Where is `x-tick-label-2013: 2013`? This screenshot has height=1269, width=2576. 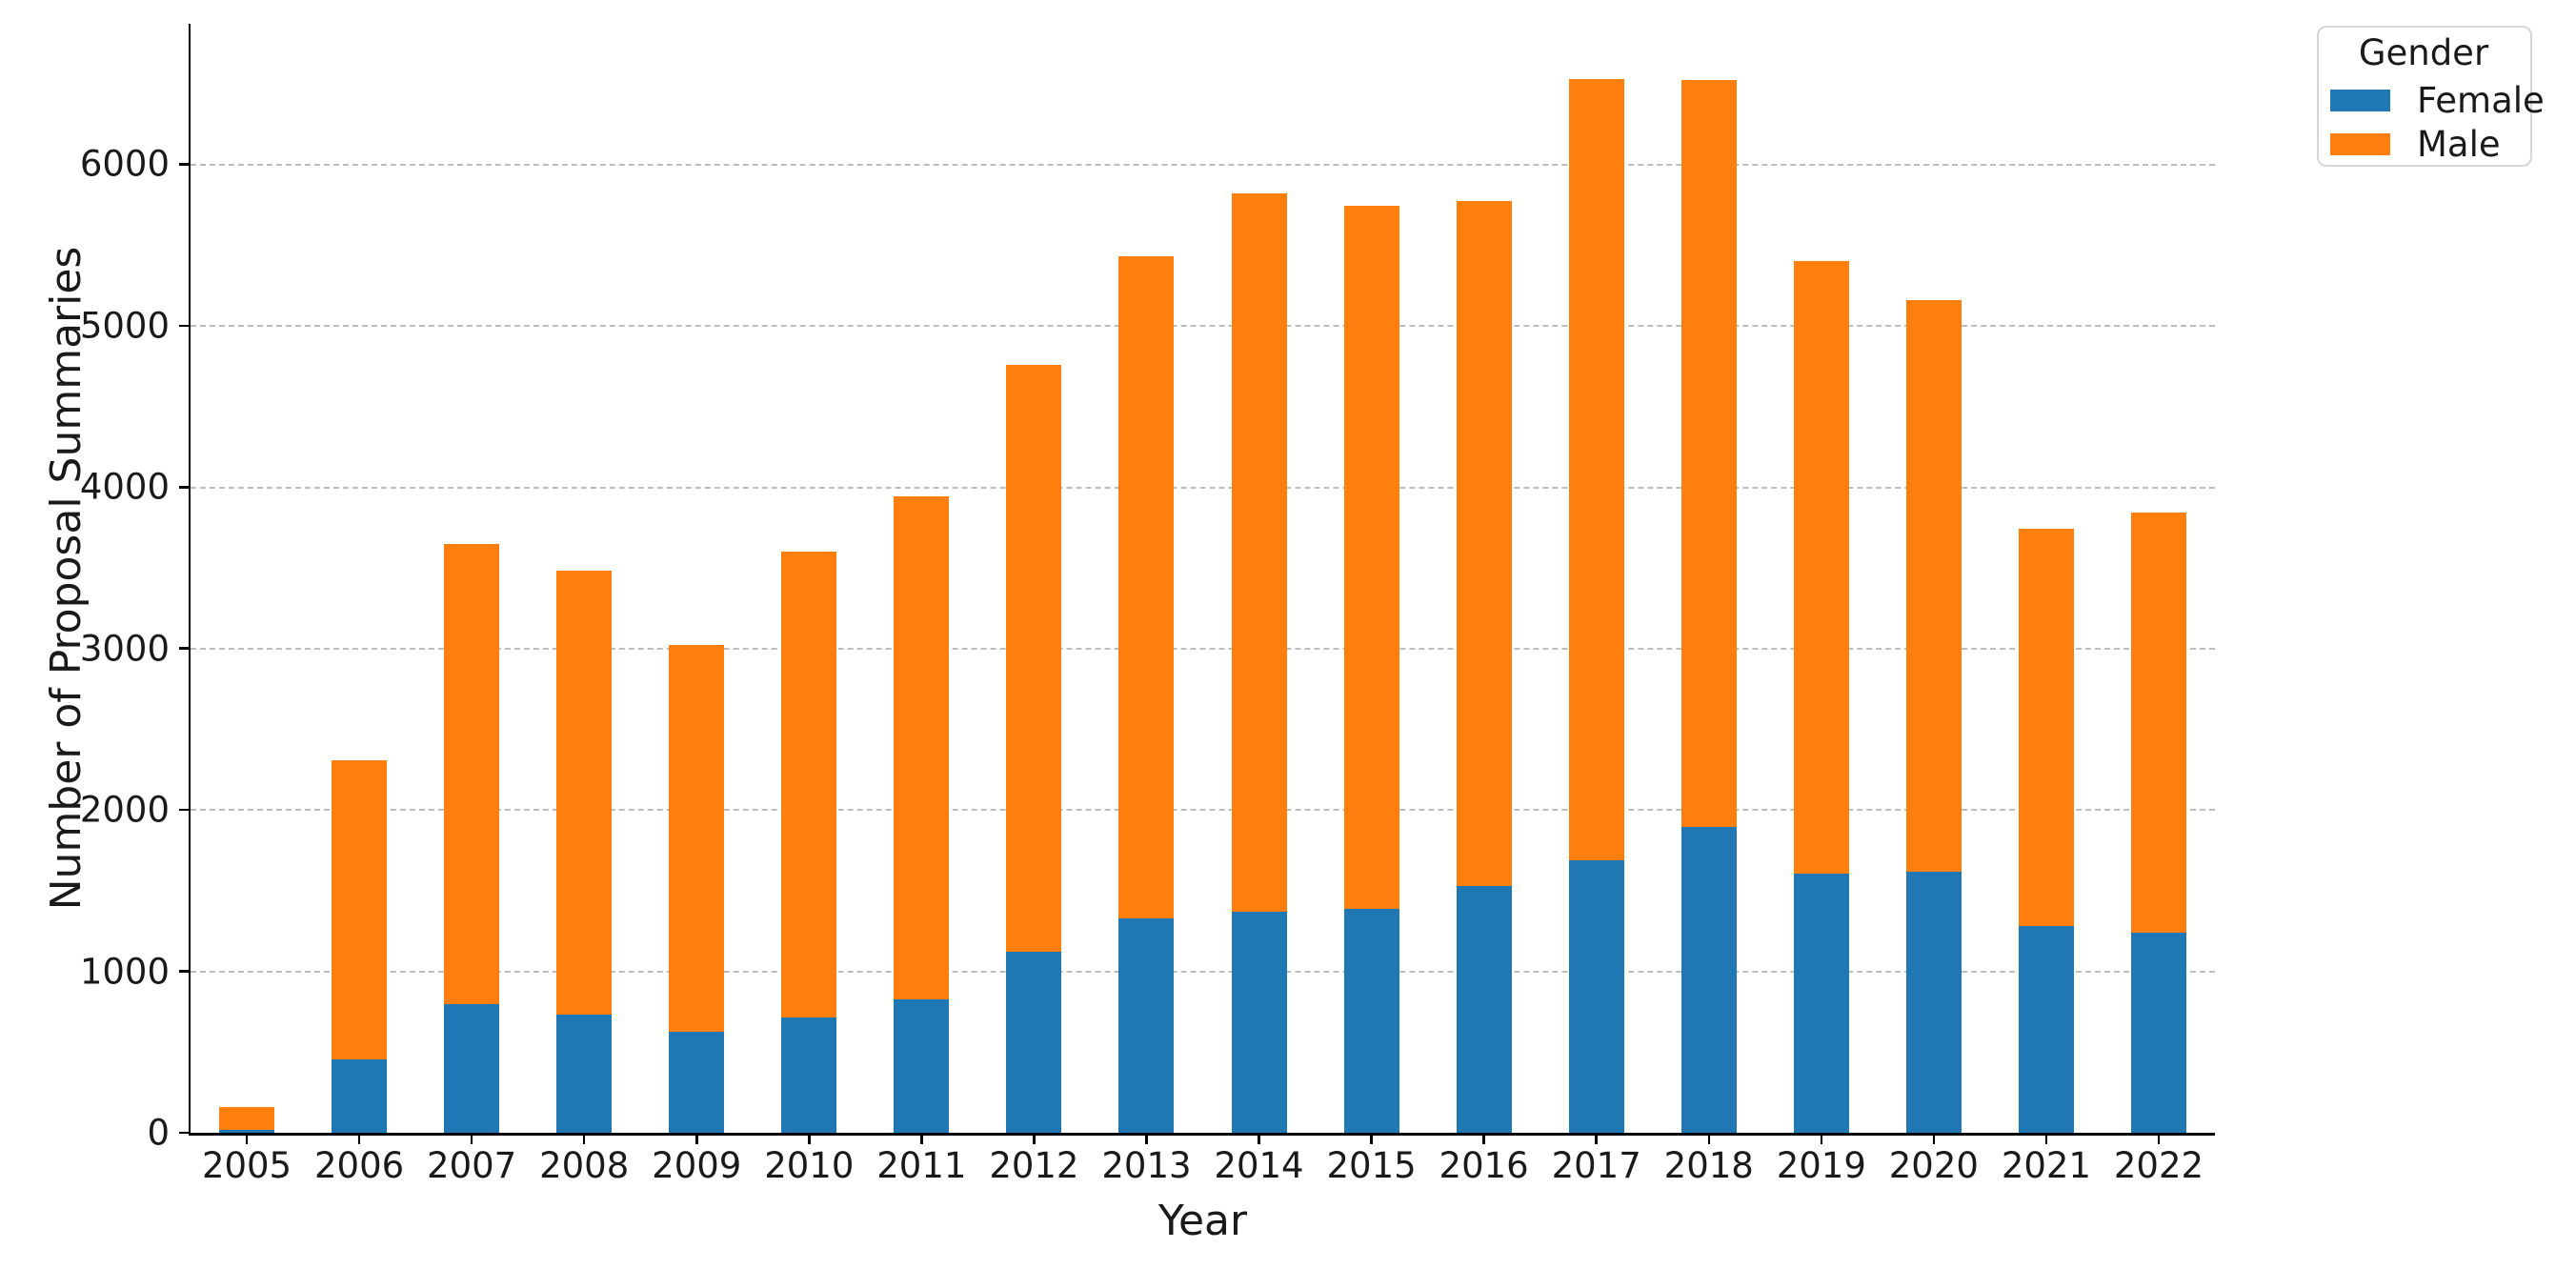 x-tick-label-2013: 2013 is located at coordinates (1147, 1165).